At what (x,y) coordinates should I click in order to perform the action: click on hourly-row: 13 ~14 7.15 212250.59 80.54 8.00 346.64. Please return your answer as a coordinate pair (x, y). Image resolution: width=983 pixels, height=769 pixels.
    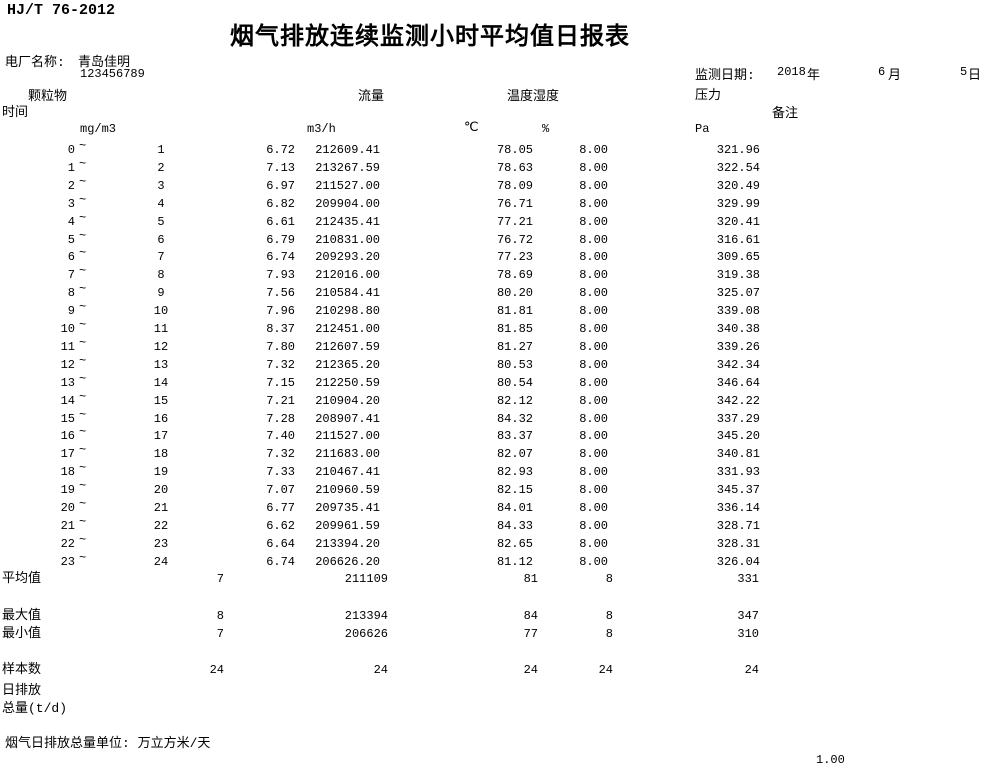
    Looking at the image, I should click on (491, 382).